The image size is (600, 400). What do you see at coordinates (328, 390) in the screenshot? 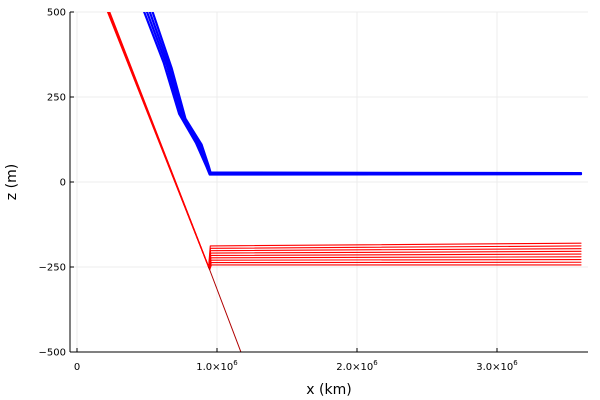
I see `x-axis-label: x (km)` at bounding box center [328, 390].